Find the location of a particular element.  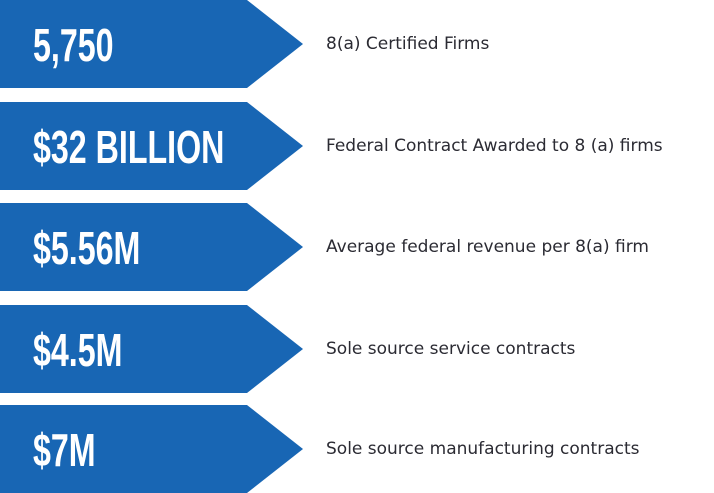

stat-label: Average federal revenue per 8(a) firm is located at coordinates (487, 247).